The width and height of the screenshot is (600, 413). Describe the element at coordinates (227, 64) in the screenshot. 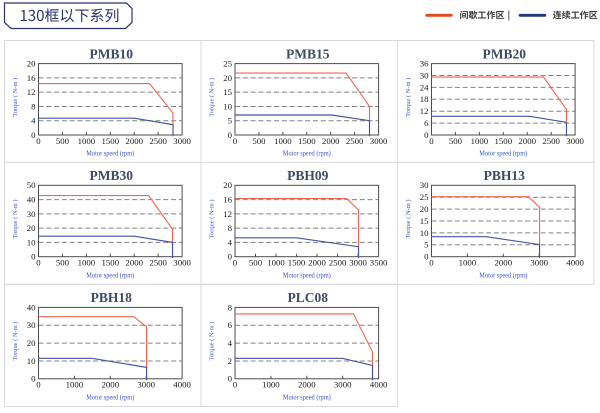

I see `svg-text: 25` at that location.